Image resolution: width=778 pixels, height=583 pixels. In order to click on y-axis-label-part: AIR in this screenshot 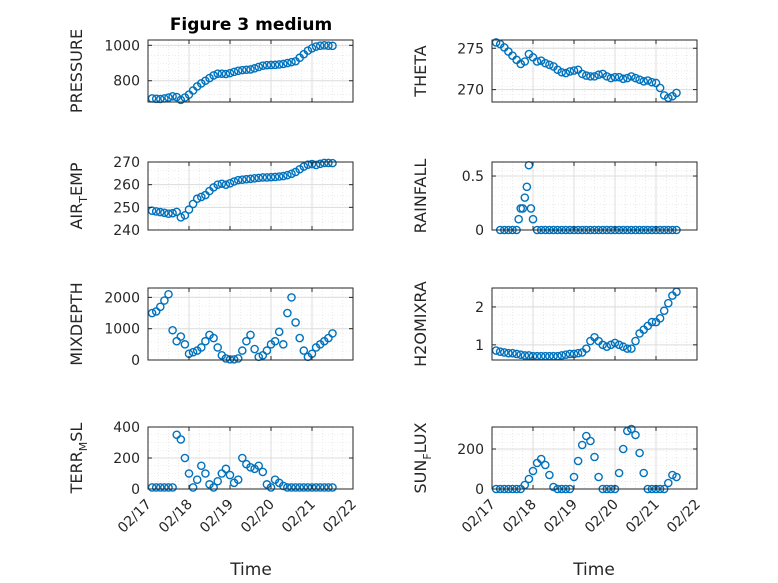, I will do `click(76, 216)`.